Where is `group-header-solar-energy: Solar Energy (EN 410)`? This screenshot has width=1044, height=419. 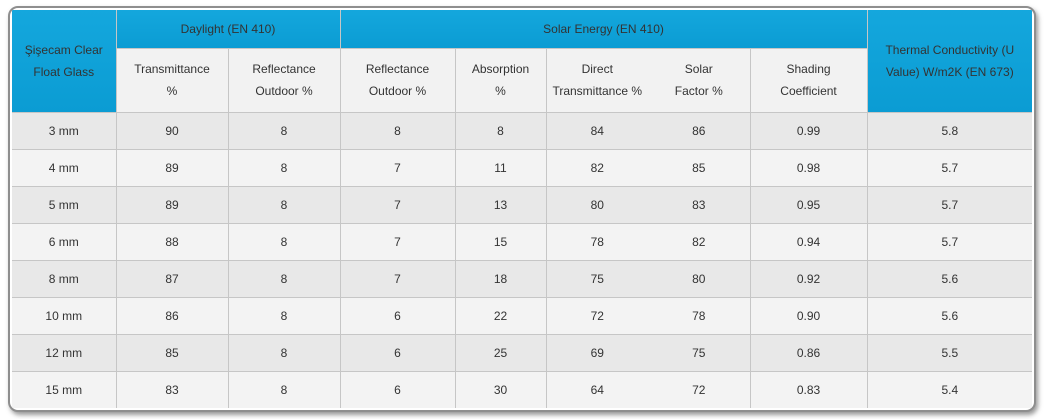 group-header-solar-energy: Solar Energy (EN 410) is located at coordinates (603, 29).